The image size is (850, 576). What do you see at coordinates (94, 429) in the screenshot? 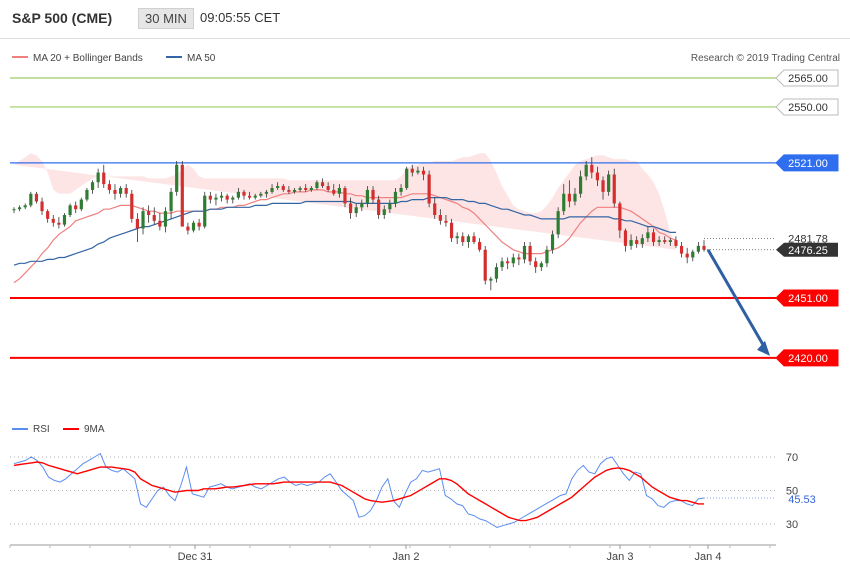
I see `legend-9ma: 9MA` at bounding box center [94, 429].